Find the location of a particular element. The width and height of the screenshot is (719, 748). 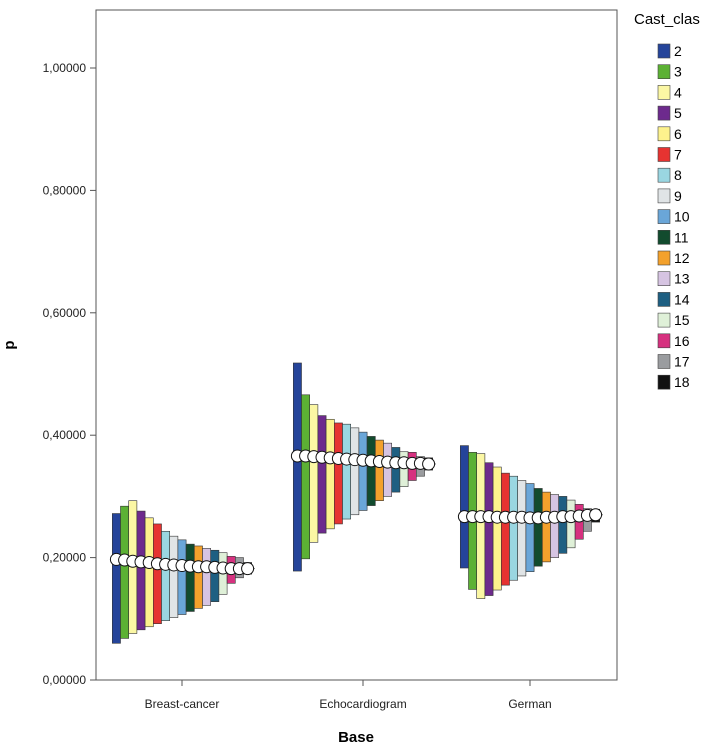

legend-label: 4 is located at coordinates (678, 92).